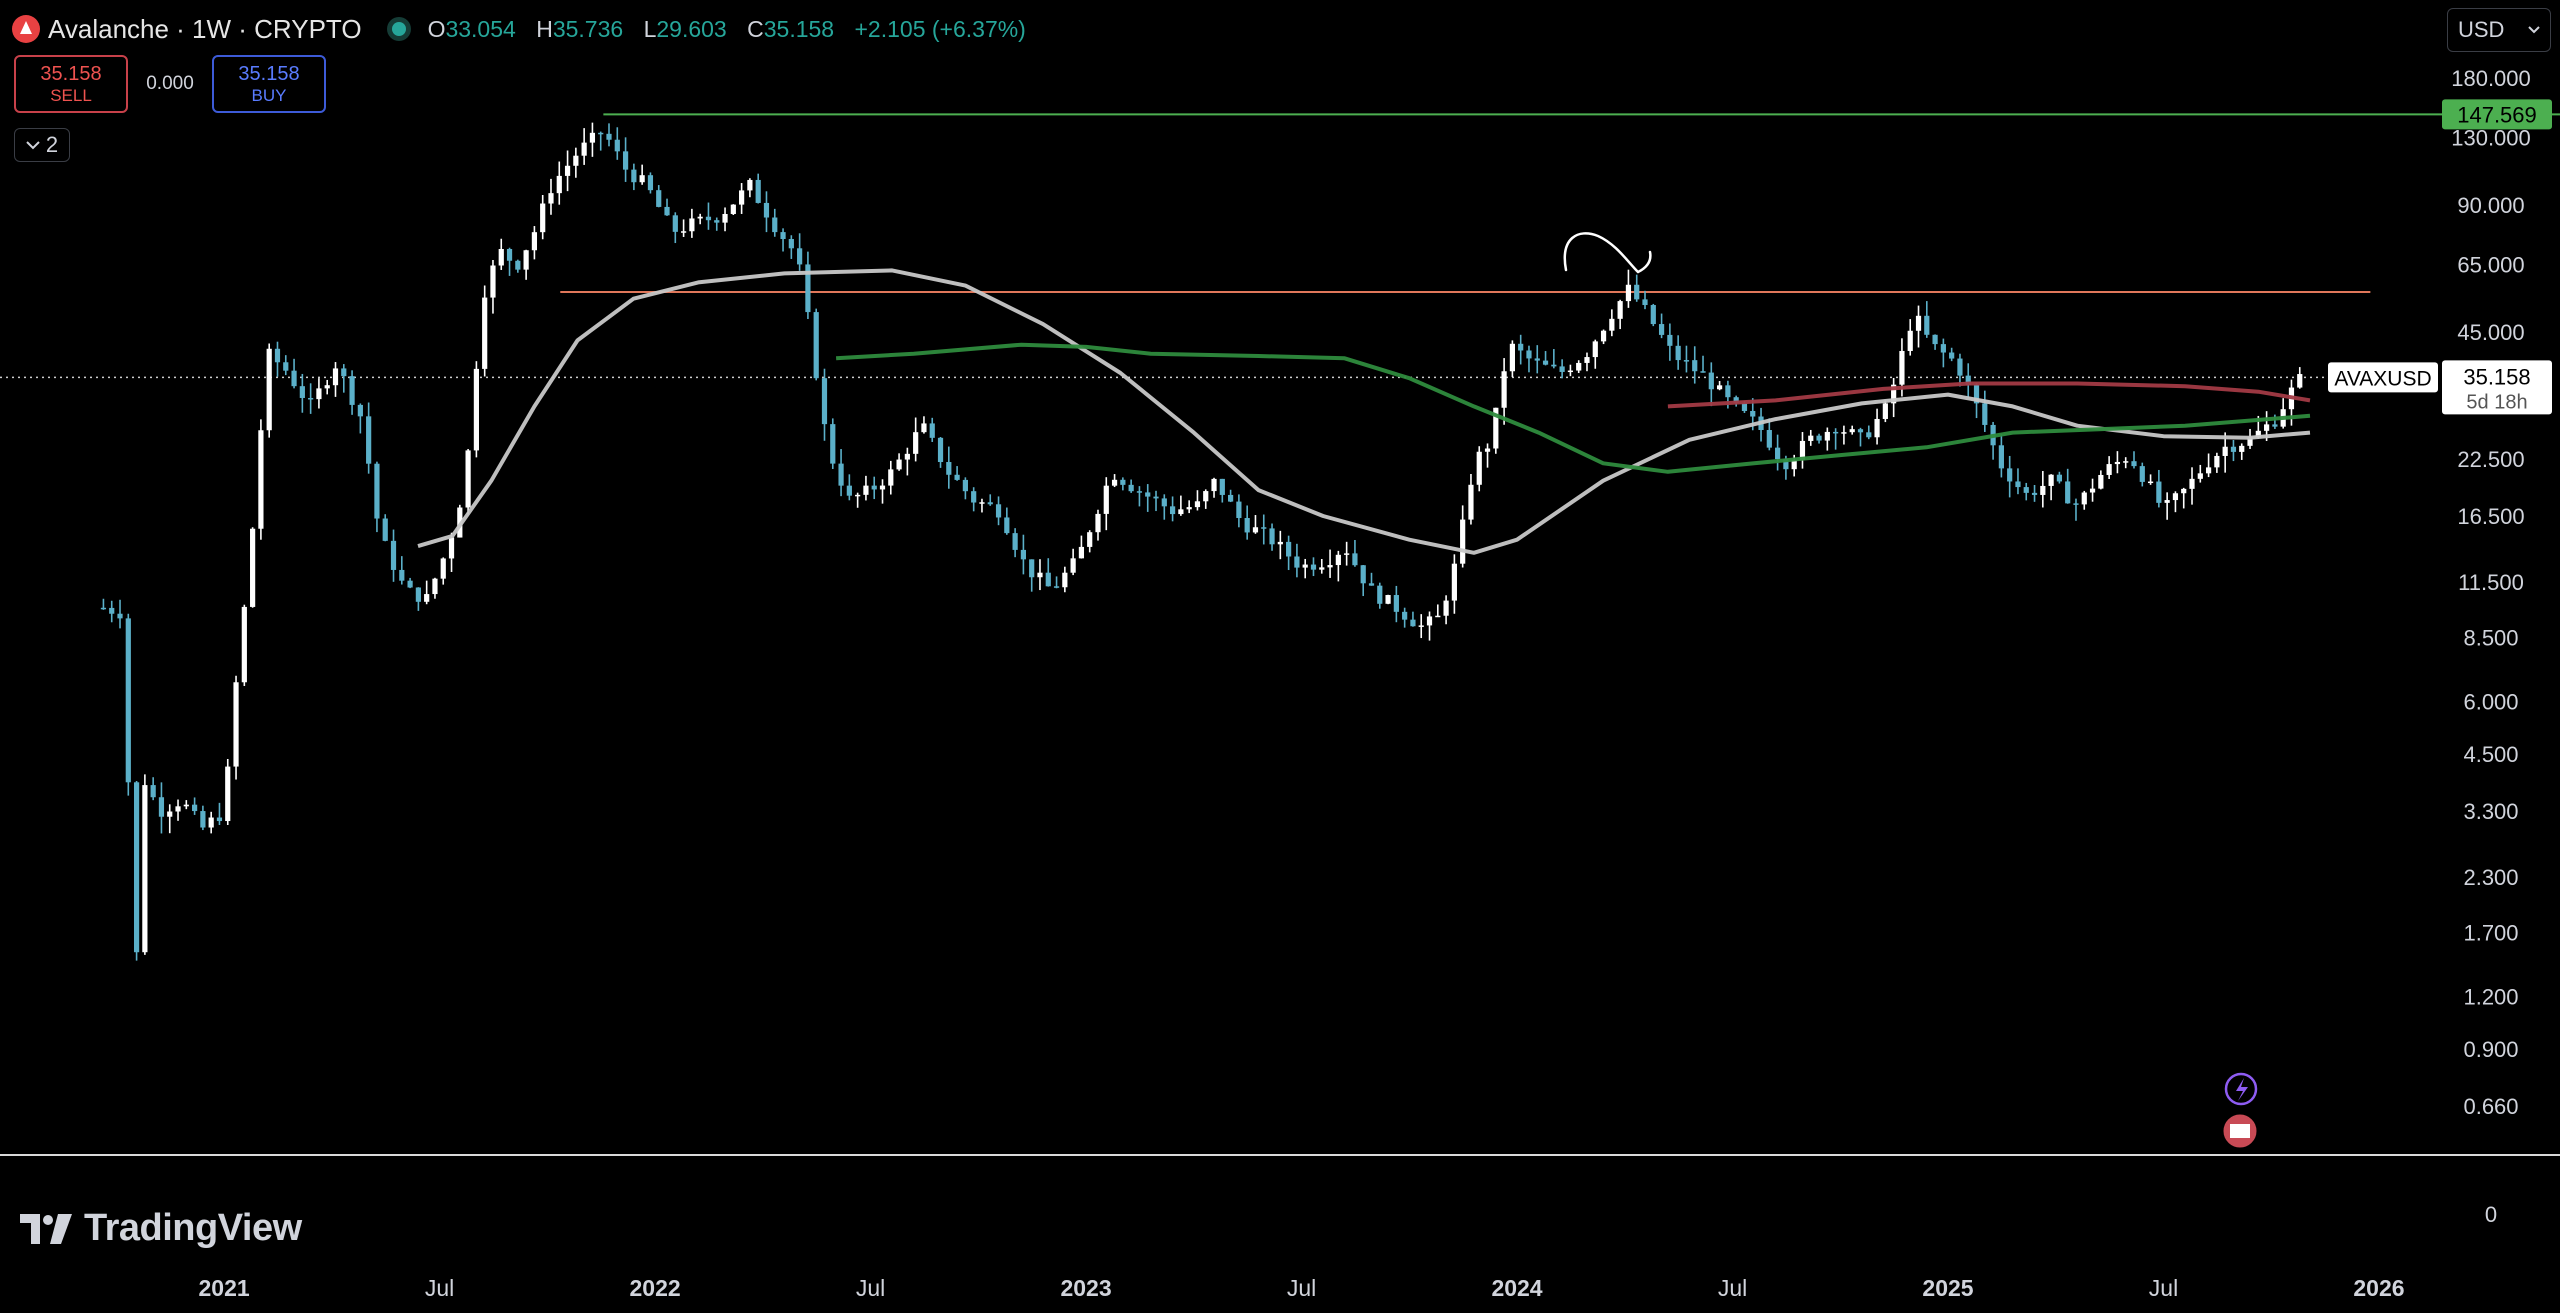 The width and height of the screenshot is (2560, 1313). I want to click on buy-label: BUY, so click(269, 95).